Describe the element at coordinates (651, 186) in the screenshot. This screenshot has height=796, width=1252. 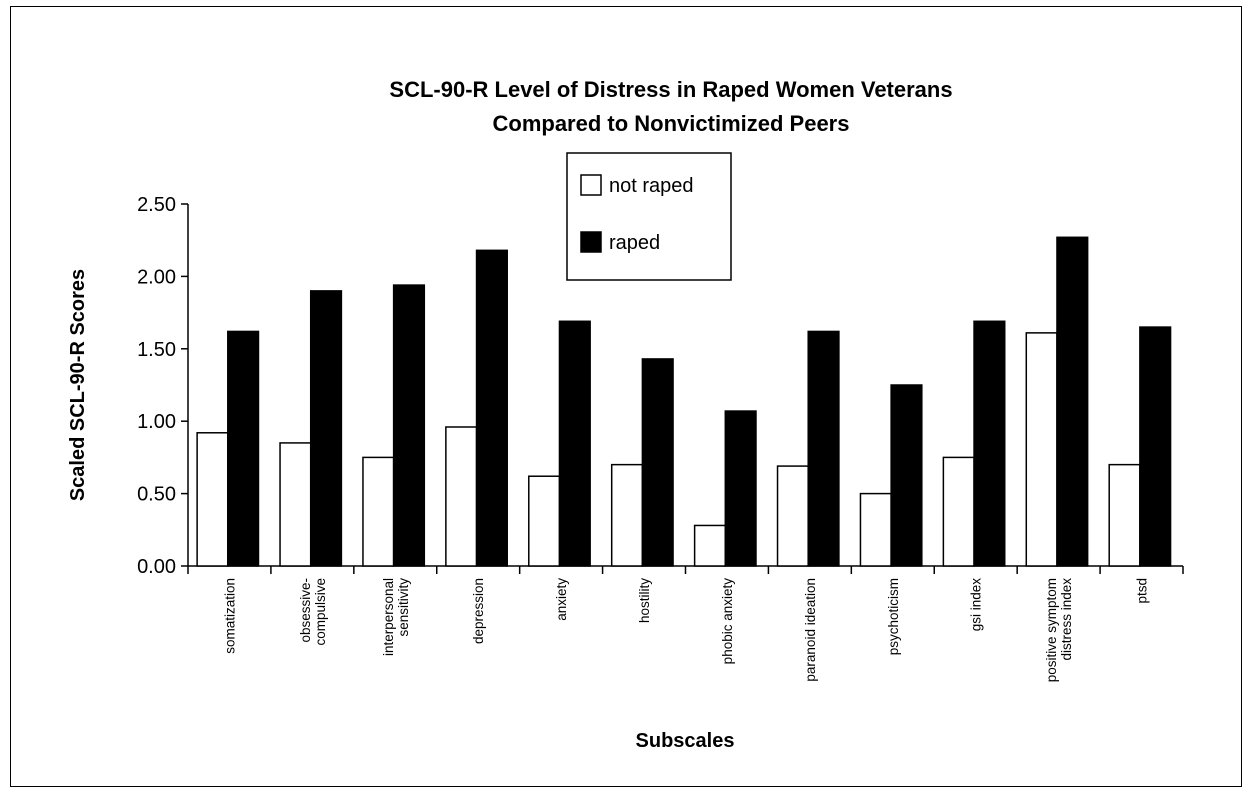
I see `legend-label: not raped` at that location.